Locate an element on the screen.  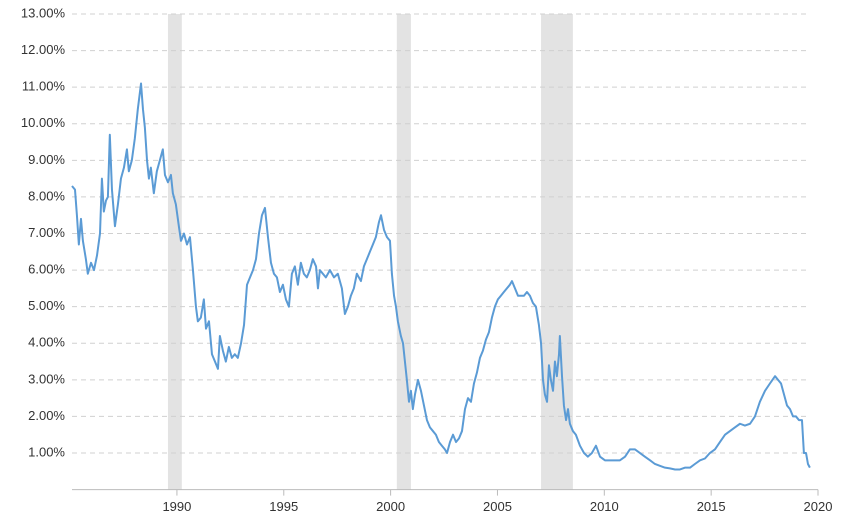
x-tick-label: 2005 is located at coordinates (497, 506).